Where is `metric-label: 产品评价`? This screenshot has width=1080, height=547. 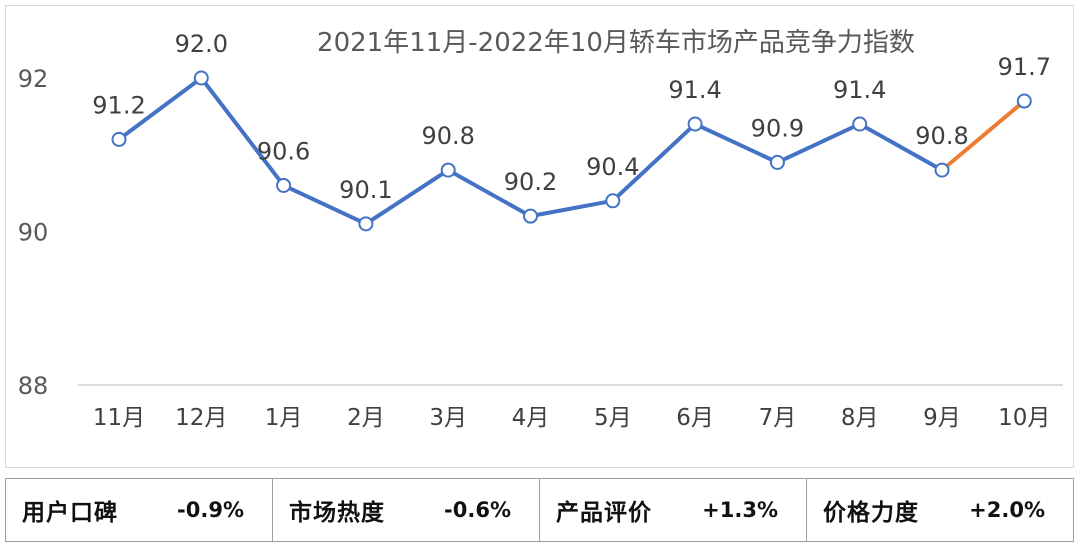 metric-label: 产品评价 is located at coordinates (604, 513).